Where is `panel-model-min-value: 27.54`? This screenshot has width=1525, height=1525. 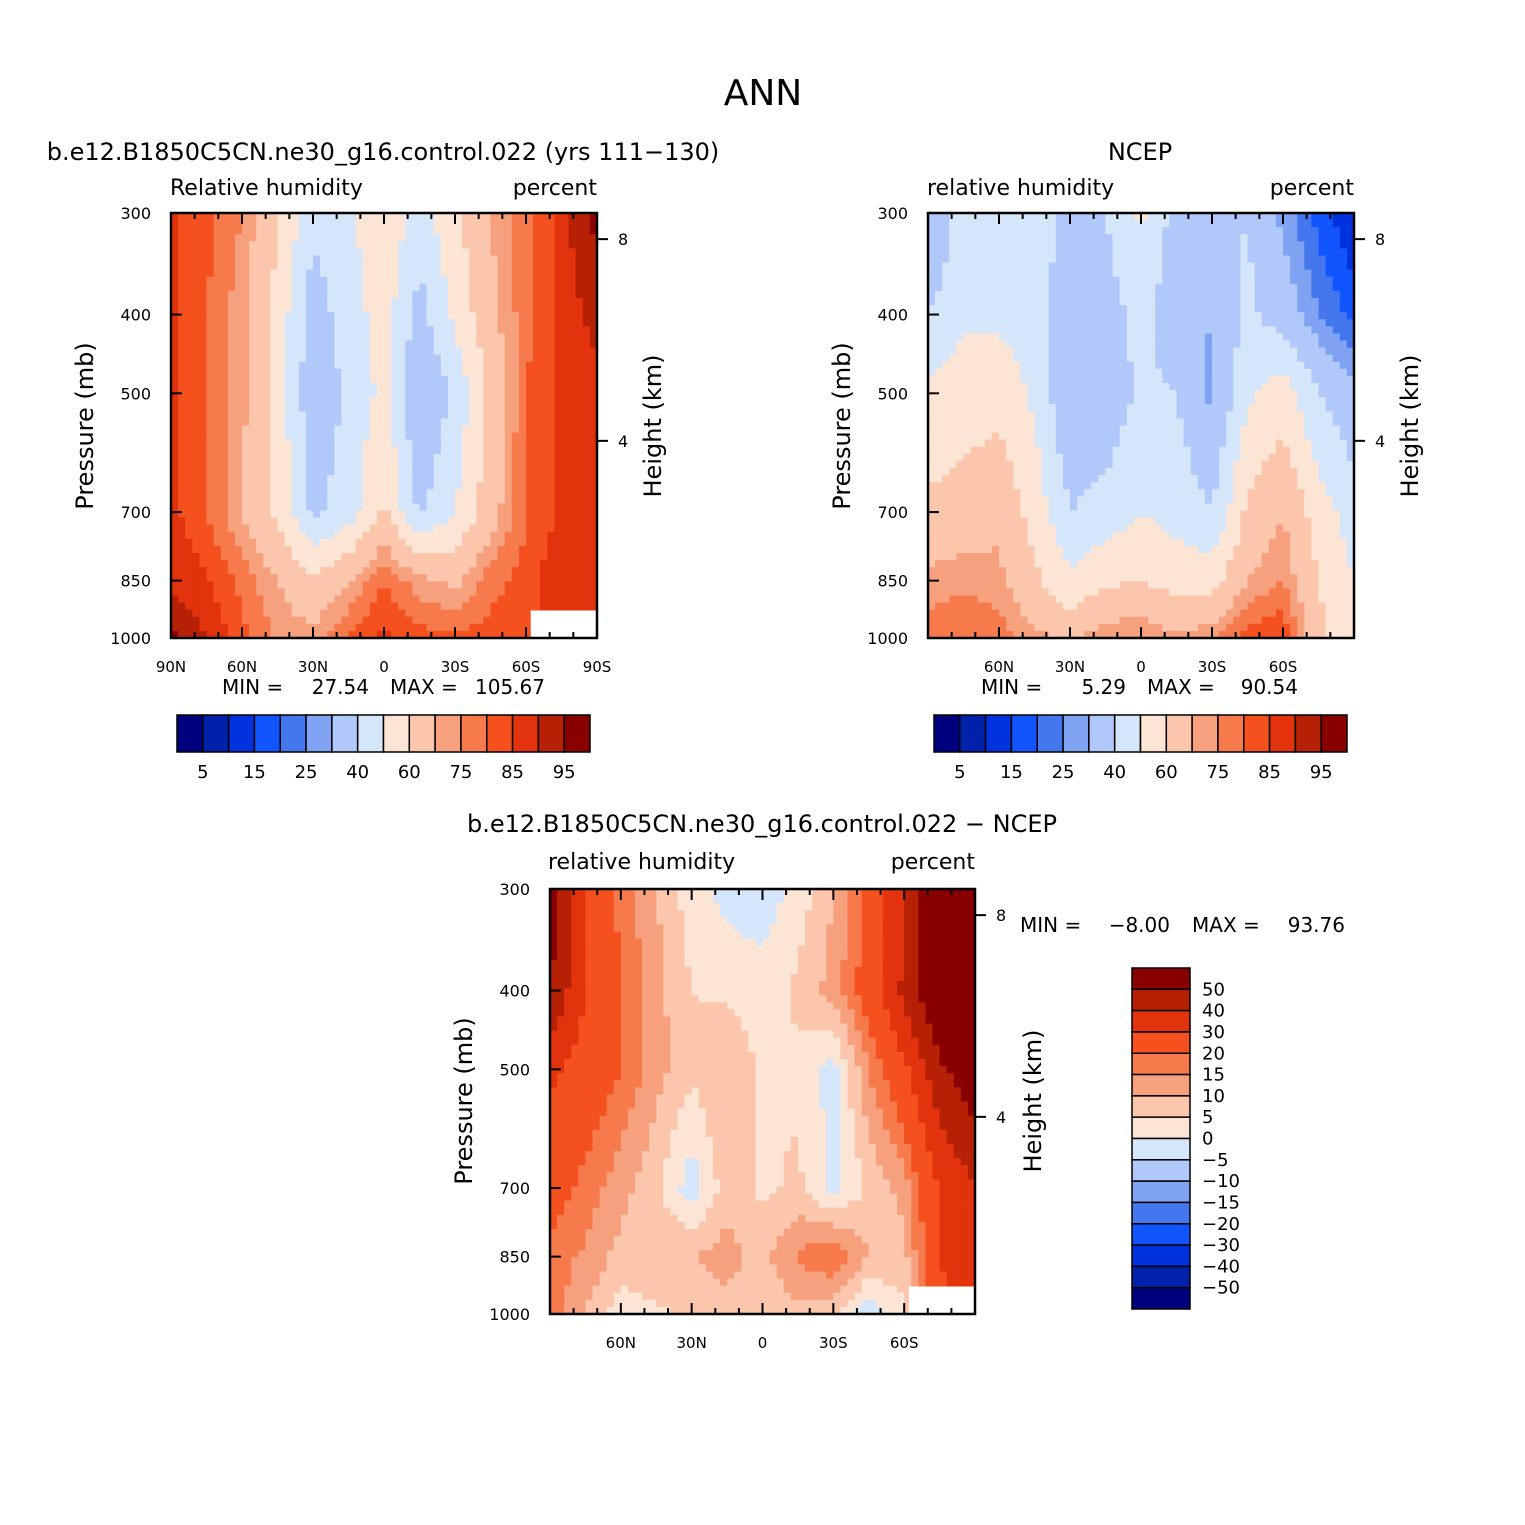 panel-model-min-value: 27.54 is located at coordinates (340, 687).